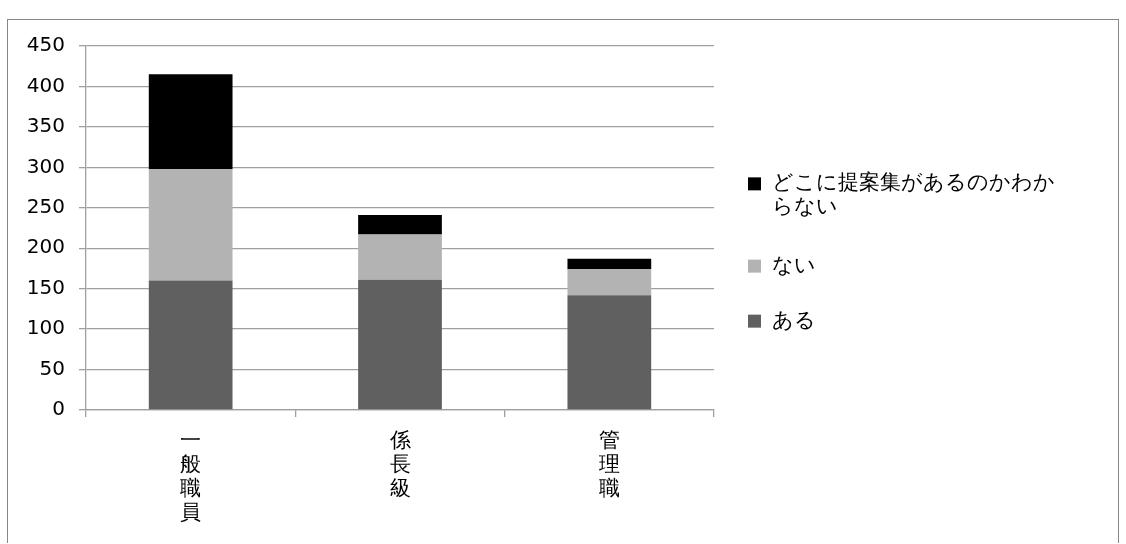  Describe the element at coordinates (52, 367) in the screenshot. I see `y-tick-label: 50` at that location.